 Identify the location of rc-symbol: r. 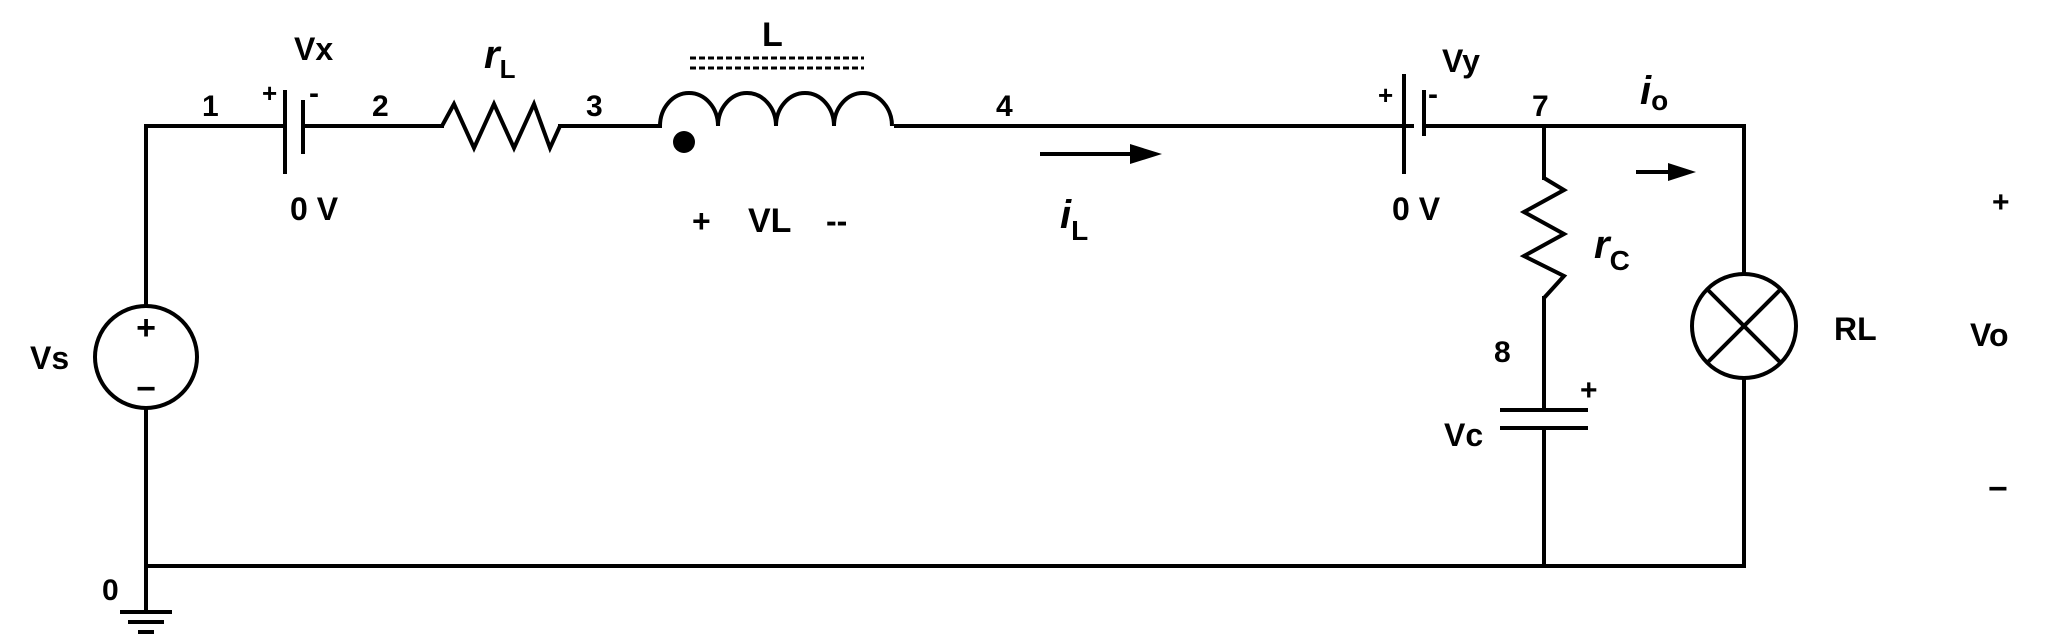
(1603, 245).